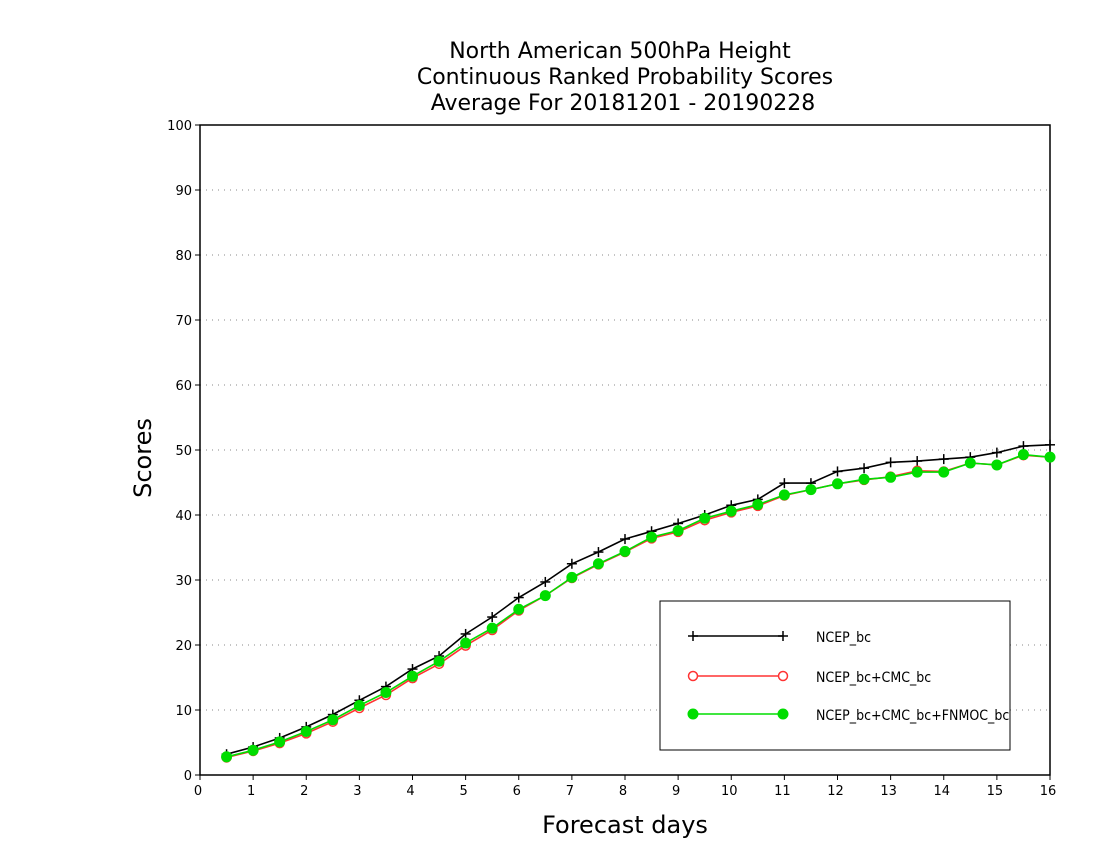 This screenshot has height=850, width=1100. Describe the element at coordinates (183, 191) in the screenshot. I see `y-tick-label: 90` at that location.